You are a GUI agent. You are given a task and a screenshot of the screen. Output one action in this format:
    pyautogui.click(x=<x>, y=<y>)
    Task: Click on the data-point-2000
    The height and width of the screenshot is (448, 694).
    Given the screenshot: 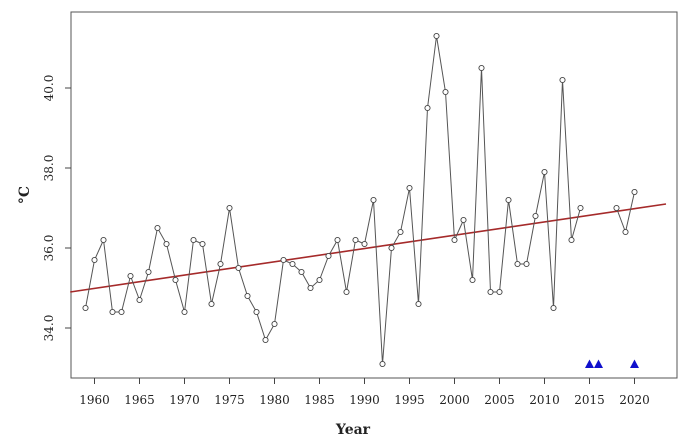 What is the action you would take?
    pyautogui.click(x=454, y=240)
    